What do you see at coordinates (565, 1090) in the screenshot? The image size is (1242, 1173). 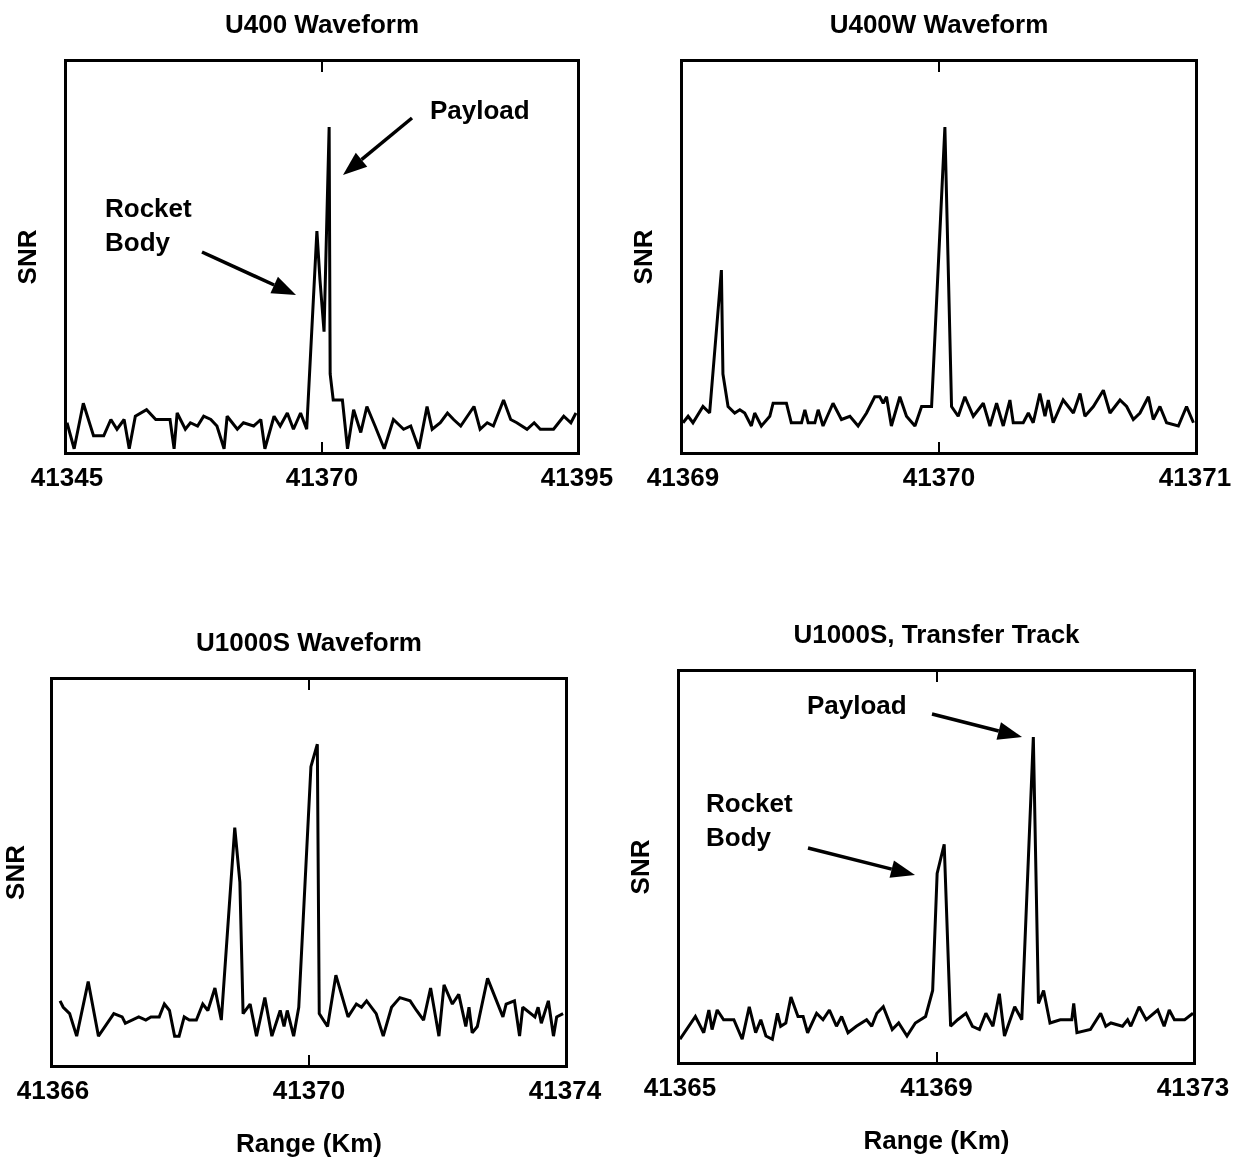 I see `x-tick-label: 41374` at bounding box center [565, 1090].